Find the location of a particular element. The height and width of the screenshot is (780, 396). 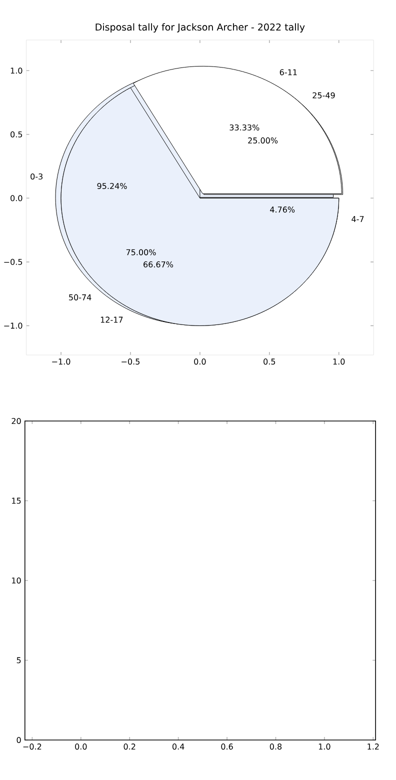

data-label: 33.33% is located at coordinates (245, 127).